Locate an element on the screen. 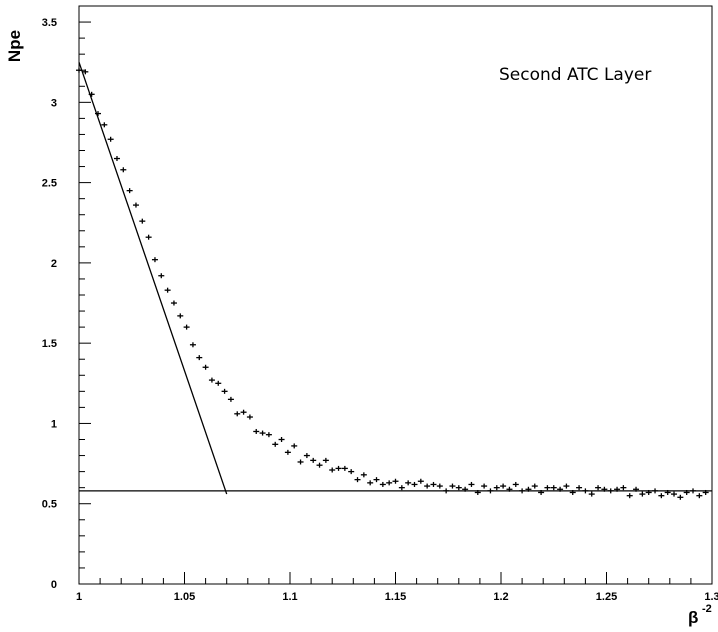  x-tick-label: 1.2 is located at coordinates (500, 597).